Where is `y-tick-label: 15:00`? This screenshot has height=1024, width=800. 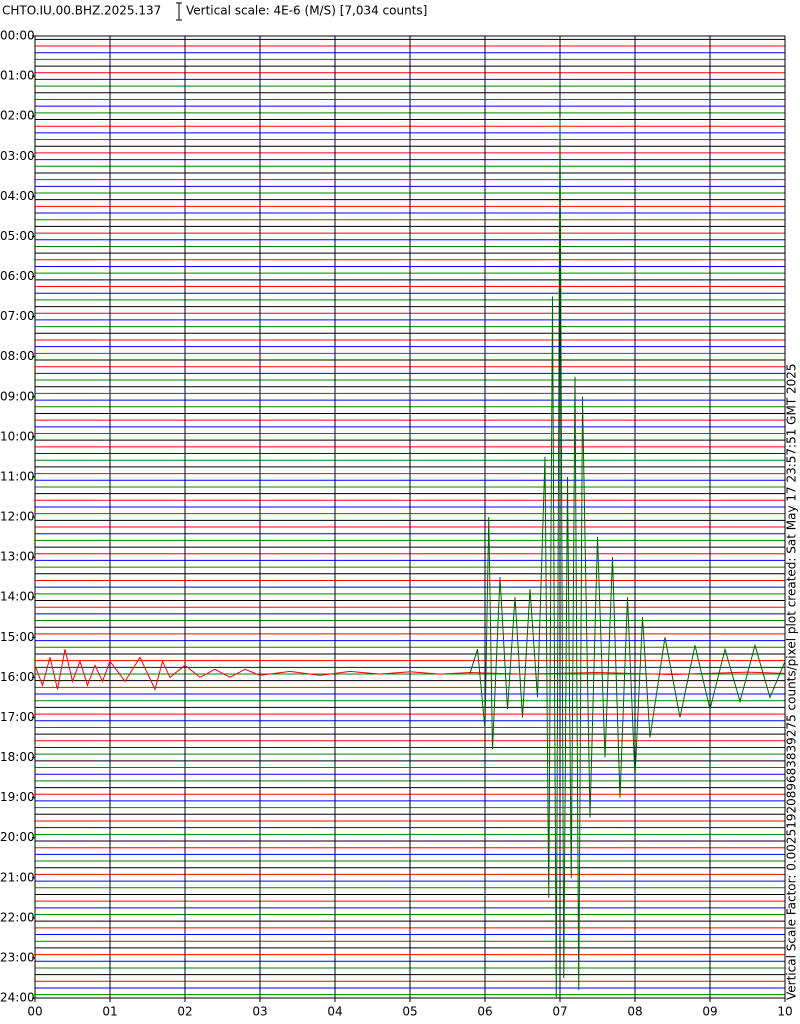 y-tick-label: 15:00 is located at coordinates (17, 637).